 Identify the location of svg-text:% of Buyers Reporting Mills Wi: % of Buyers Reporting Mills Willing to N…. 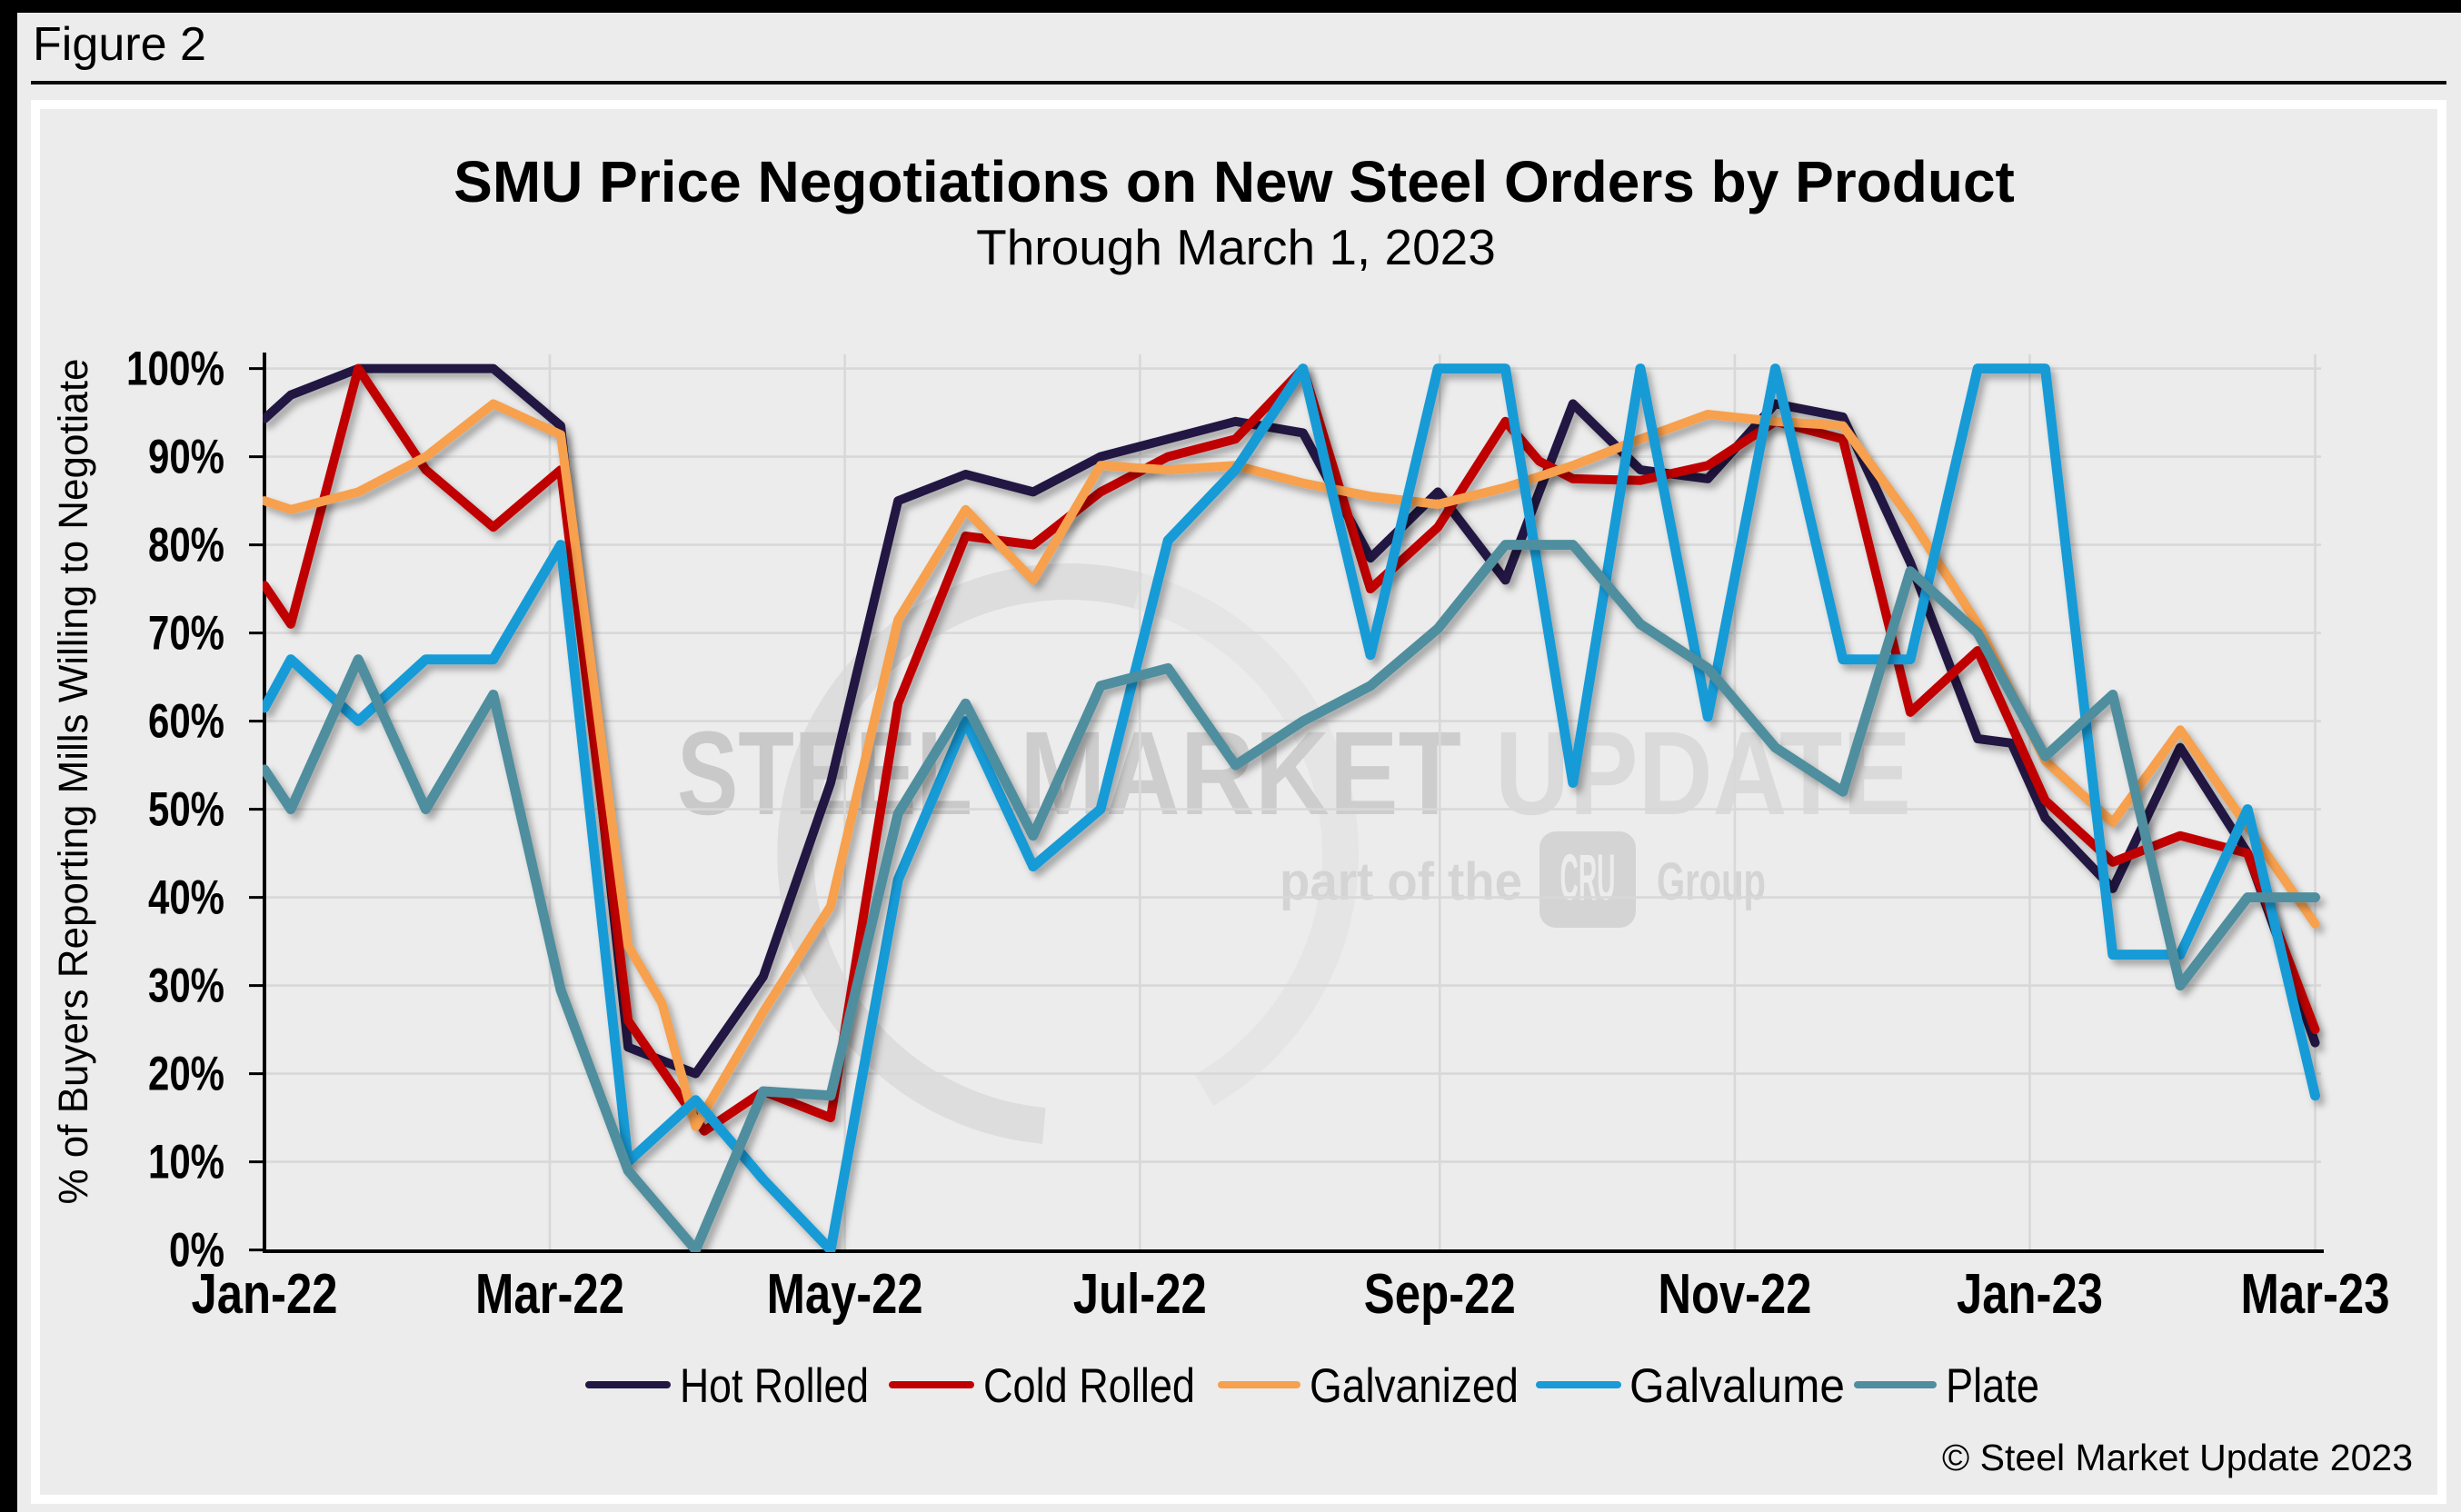
(73, 782).